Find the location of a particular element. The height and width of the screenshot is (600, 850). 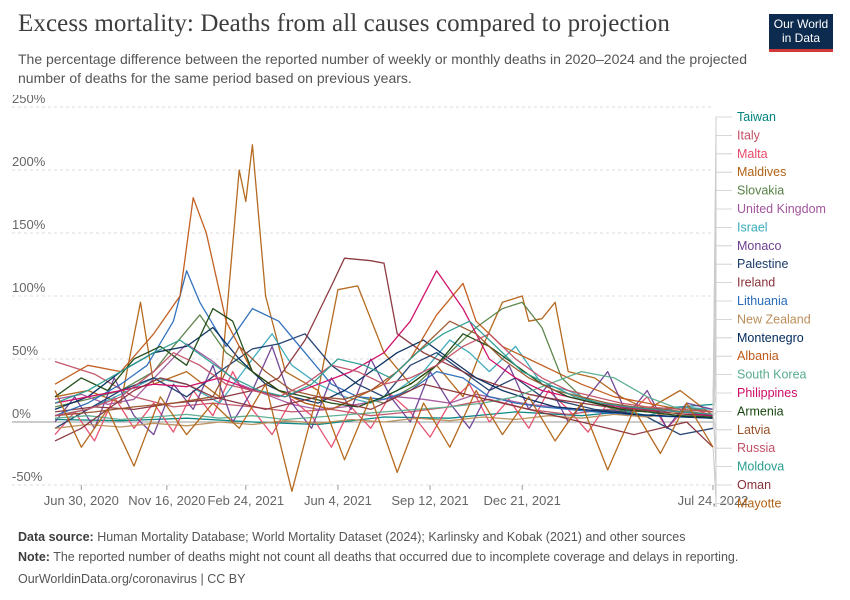

legend-label: Moldova is located at coordinates (760, 467).